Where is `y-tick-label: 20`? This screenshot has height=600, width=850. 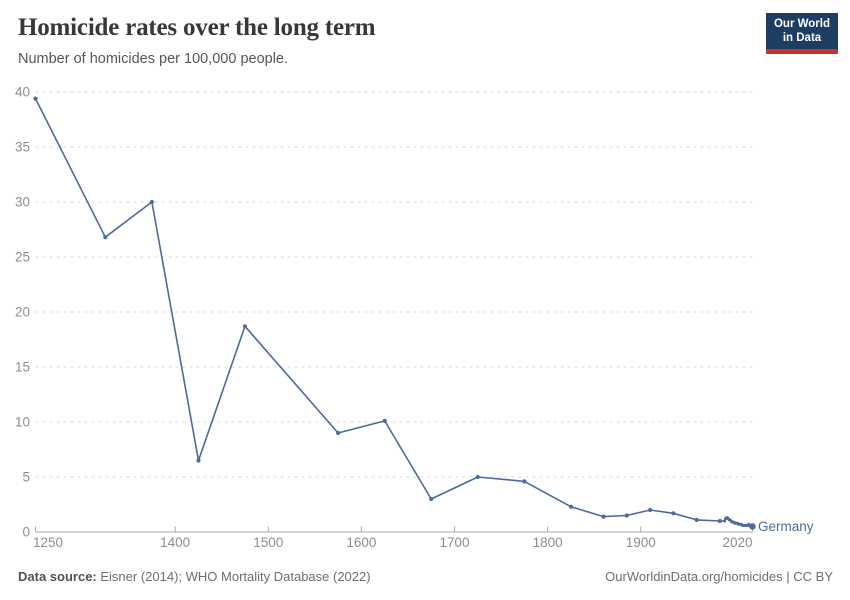
y-tick-label: 20 is located at coordinates (22, 312).